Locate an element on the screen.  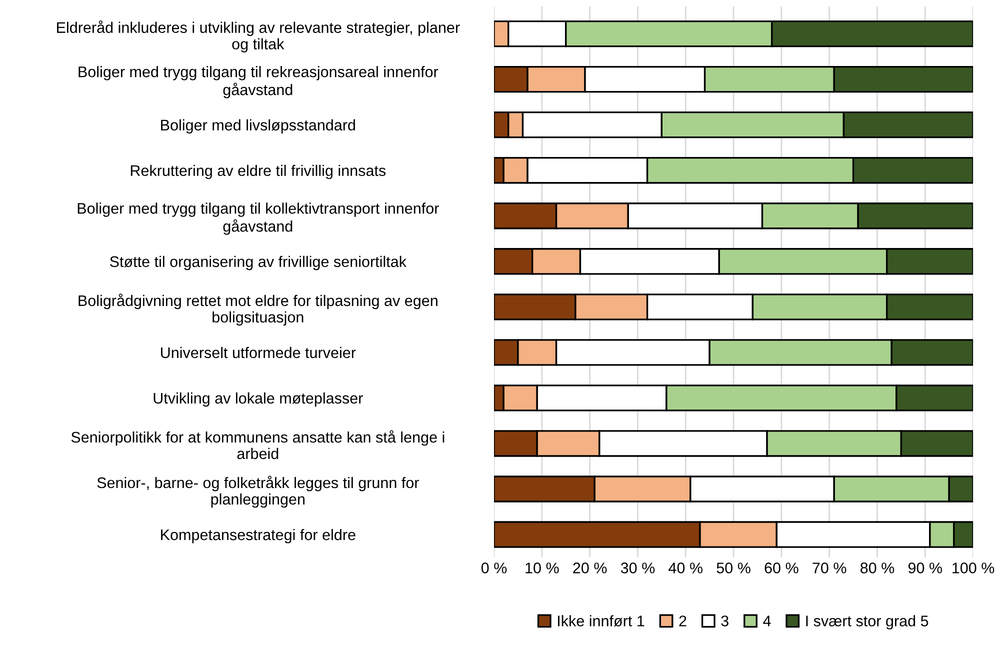
legend-label: 4 is located at coordinates (767, 621).